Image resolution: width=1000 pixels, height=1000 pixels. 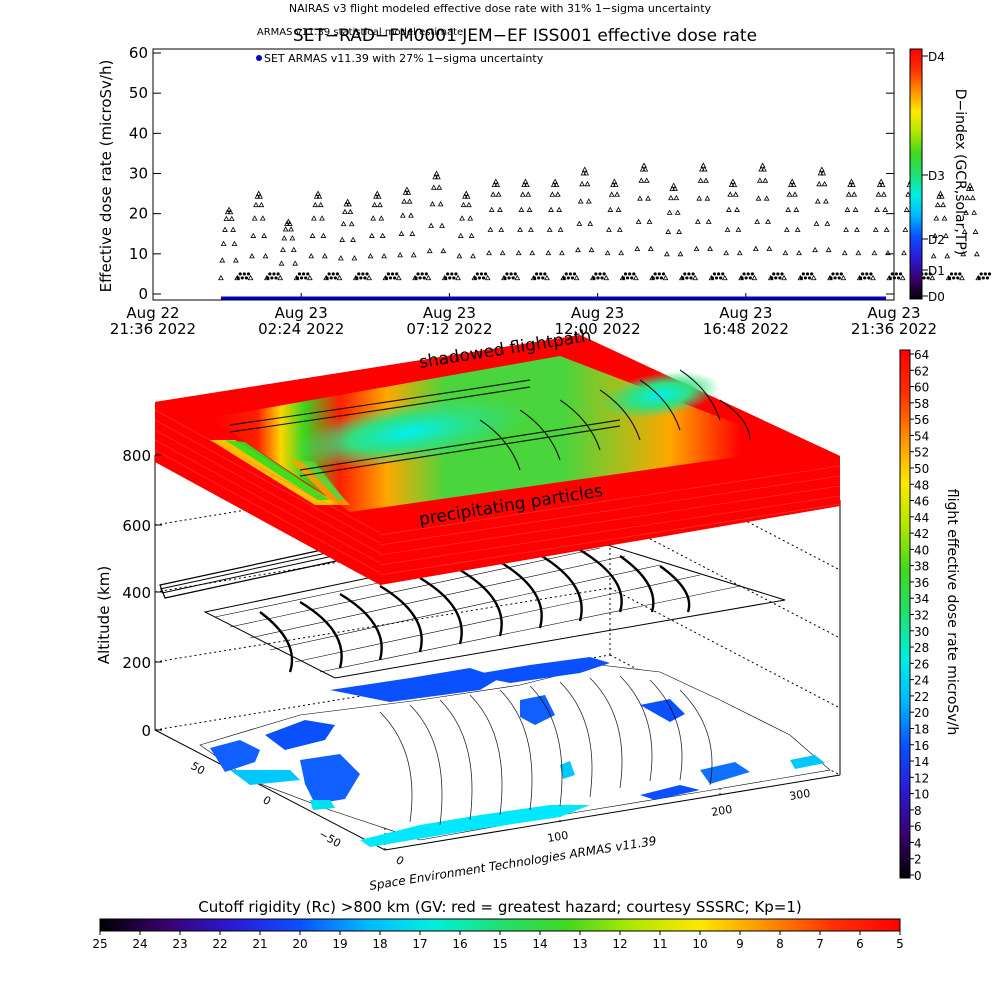 What do you see at coordinates (921, 681) in the screenshot?
I see `dose-rate-colorbar-tick-label: 24` at bounding box center [921, 681].